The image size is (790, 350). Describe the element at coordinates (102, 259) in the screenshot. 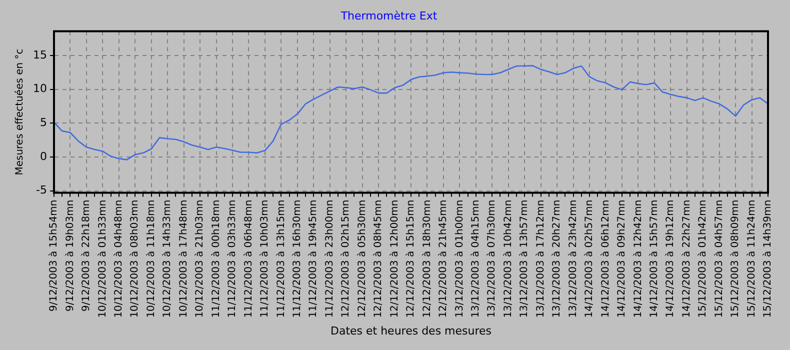

I see `x-tick-label: 10/12/2003 à 01h33mn` at that location.